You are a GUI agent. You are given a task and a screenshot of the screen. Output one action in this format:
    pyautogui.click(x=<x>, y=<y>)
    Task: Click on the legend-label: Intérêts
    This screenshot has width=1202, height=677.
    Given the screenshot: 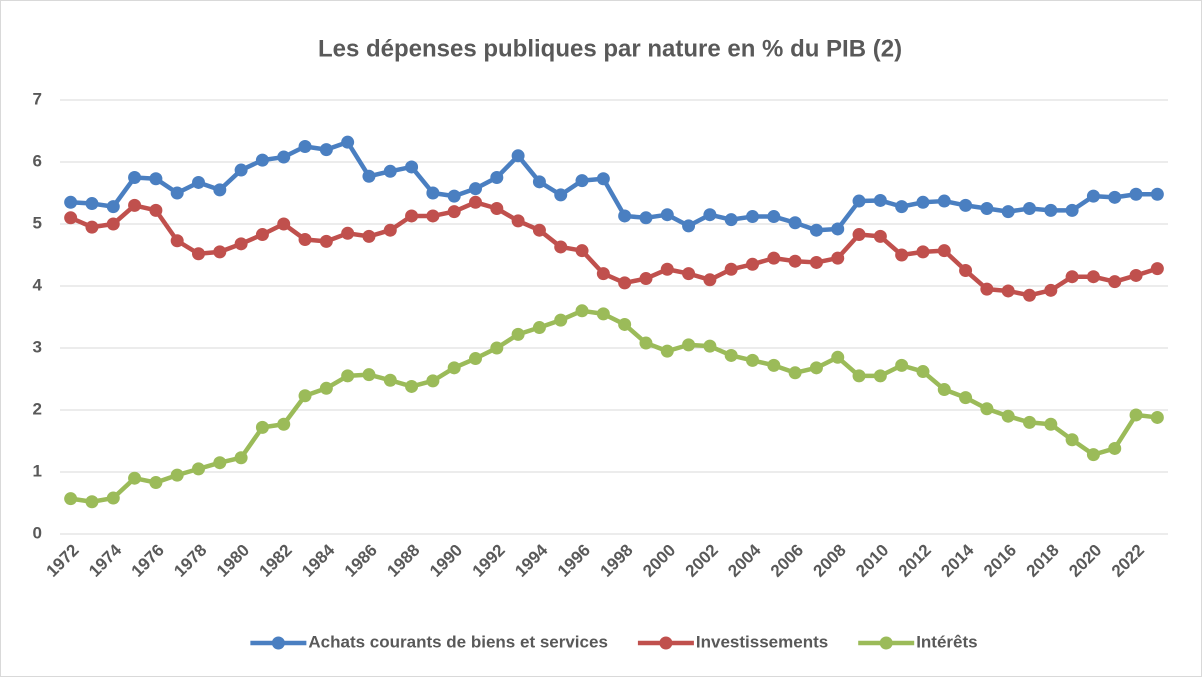 What is the action you would take?
    pyautogui.click(x=946, y=641)
    